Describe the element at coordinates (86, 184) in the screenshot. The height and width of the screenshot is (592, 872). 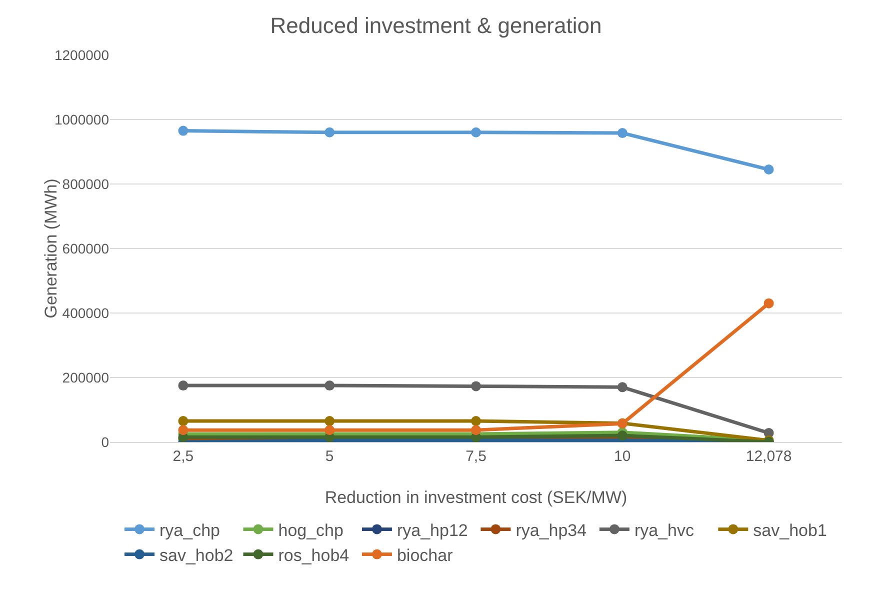
I see `y-tick-label: 800000` at that location.